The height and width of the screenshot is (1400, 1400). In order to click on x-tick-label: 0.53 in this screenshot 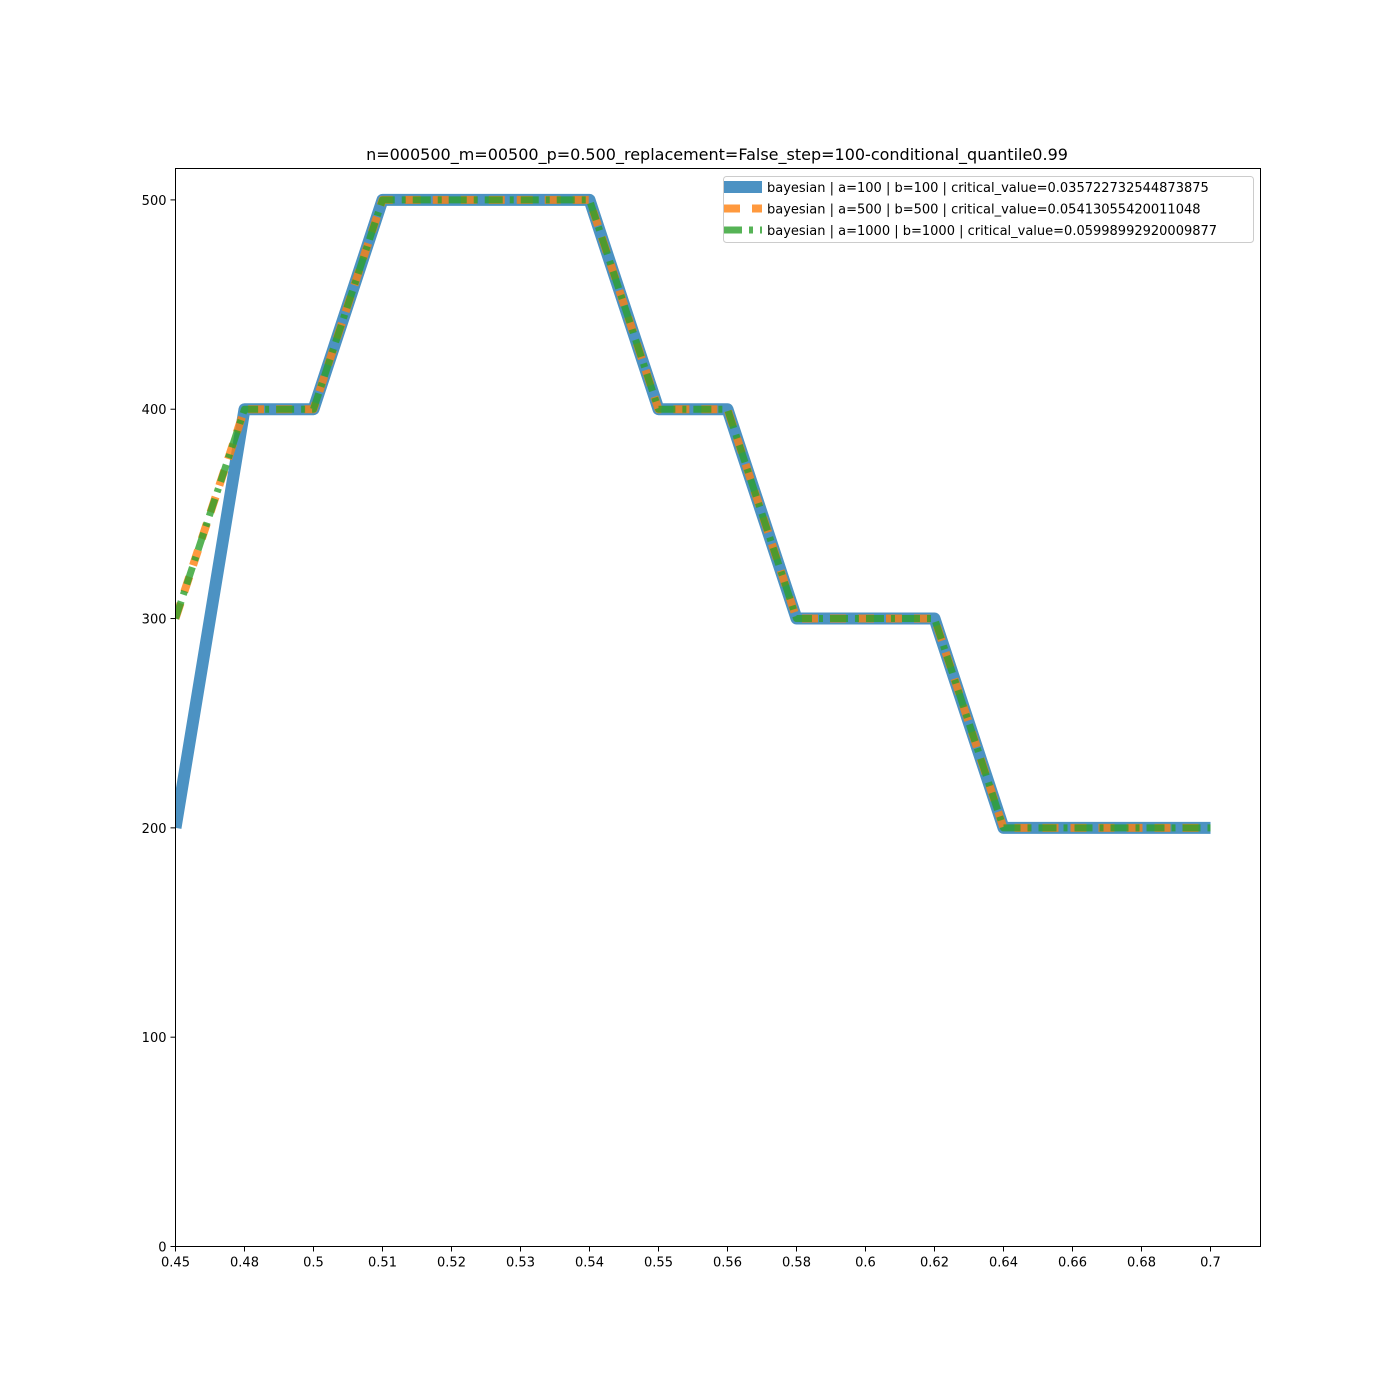, I will do `click(520, 1263)`.